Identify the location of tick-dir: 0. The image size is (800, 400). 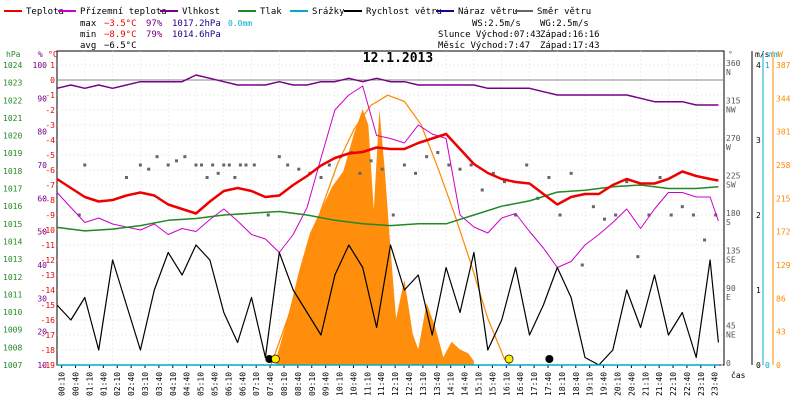
(728, 363).